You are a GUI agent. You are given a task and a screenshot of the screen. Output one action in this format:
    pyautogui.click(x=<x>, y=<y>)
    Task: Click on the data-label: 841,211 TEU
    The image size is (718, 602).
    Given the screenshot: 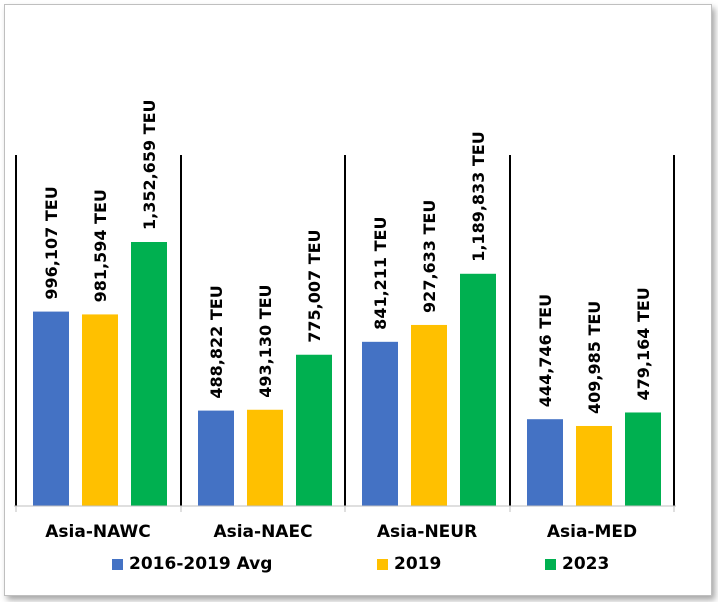 What is the action you would take?
    pyautogui.click(x=380, y=273)
    